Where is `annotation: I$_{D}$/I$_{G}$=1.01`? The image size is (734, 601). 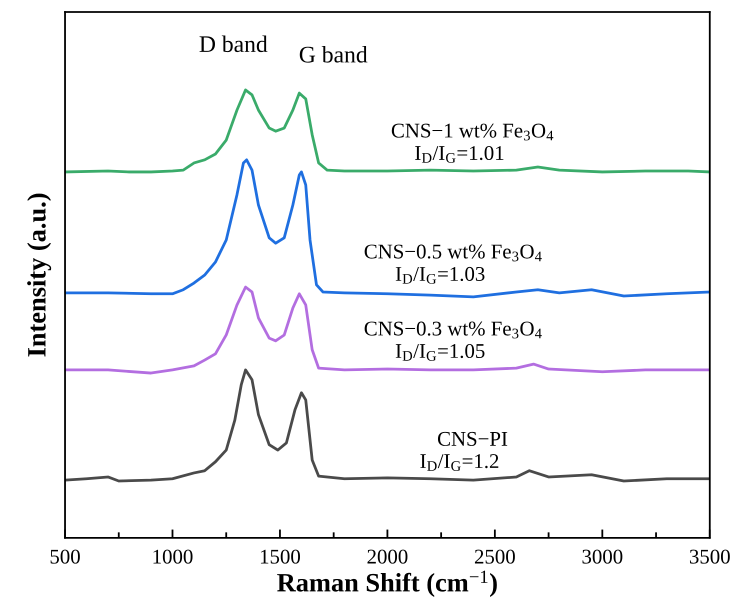
annotation: I$_{D}$/I$_{G}$=1.01 is located at coordinates (459, 154).